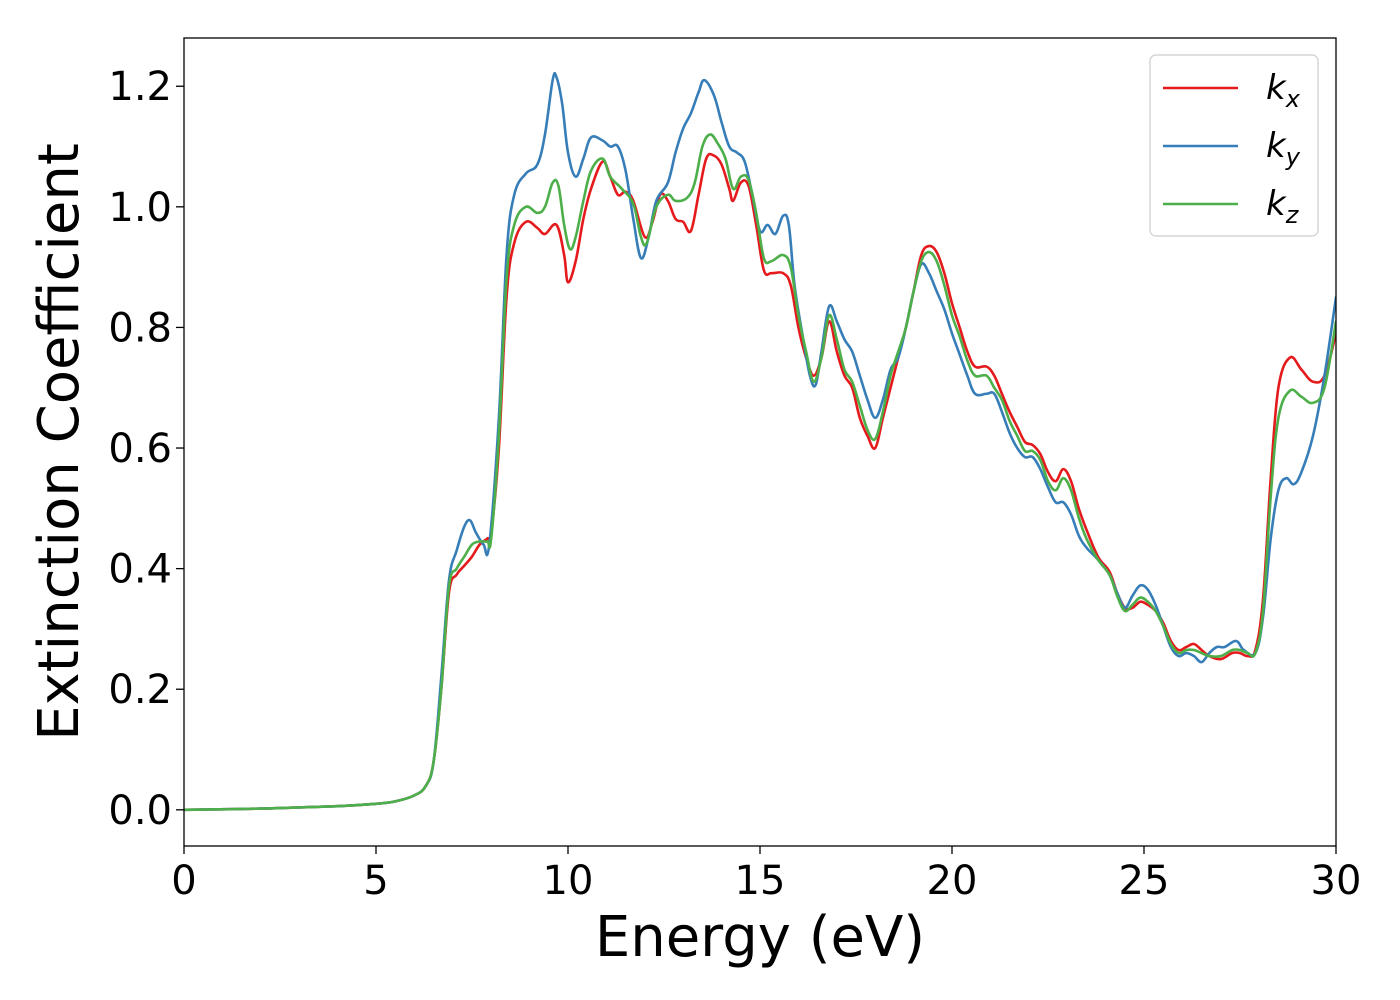 The image size is (1400, 1000). What do you see at coordinates (183, 881) in the screenshot?
I see `x-tick-label: 0` at bounding box center [183, 881].